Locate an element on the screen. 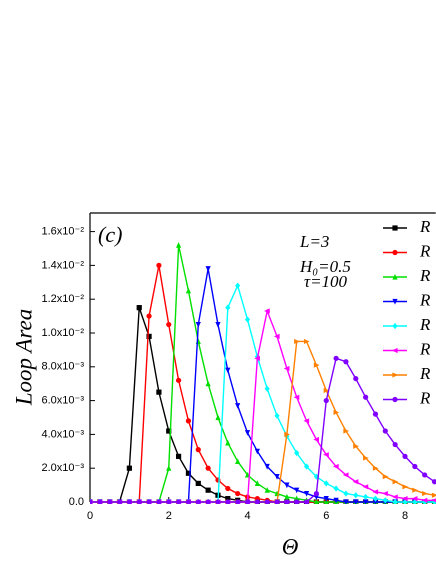 The height and width of the screenshot is (564, 436). y-tick-label: 1.0x10⁻² is located at coordinates (63, 333).